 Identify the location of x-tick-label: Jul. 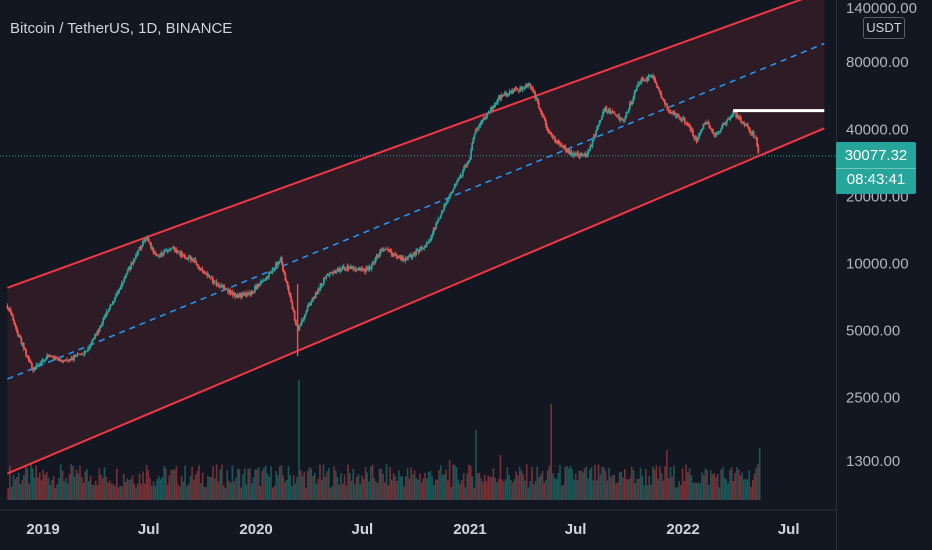
(576, 529).